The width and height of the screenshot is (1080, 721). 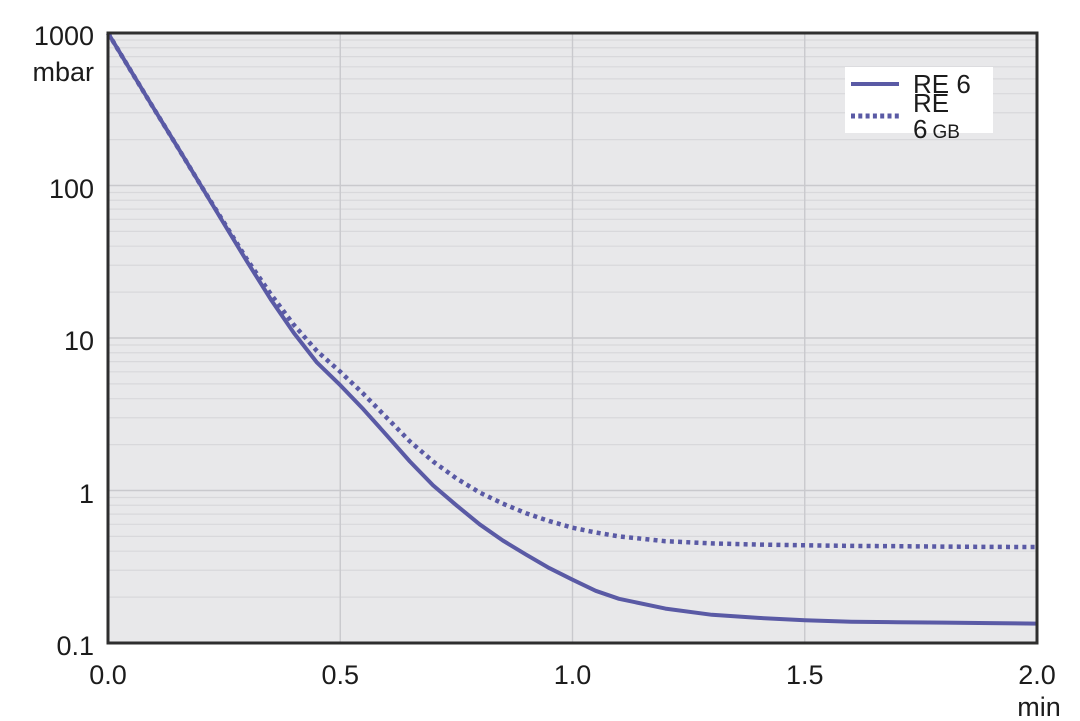 I want to click on legend-item-re6: RE 6, so click(x=922, y=84).